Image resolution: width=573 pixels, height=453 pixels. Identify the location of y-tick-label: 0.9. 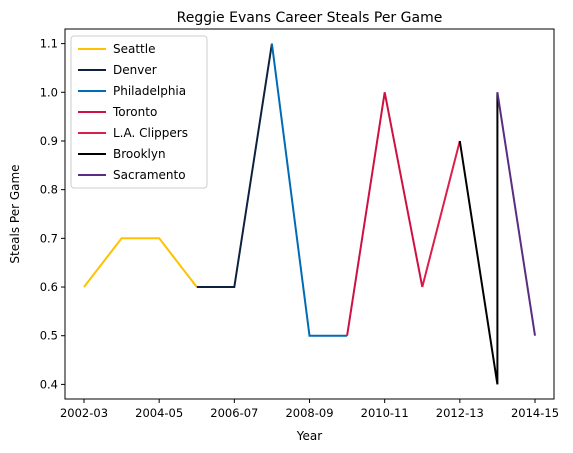
(49, 141).